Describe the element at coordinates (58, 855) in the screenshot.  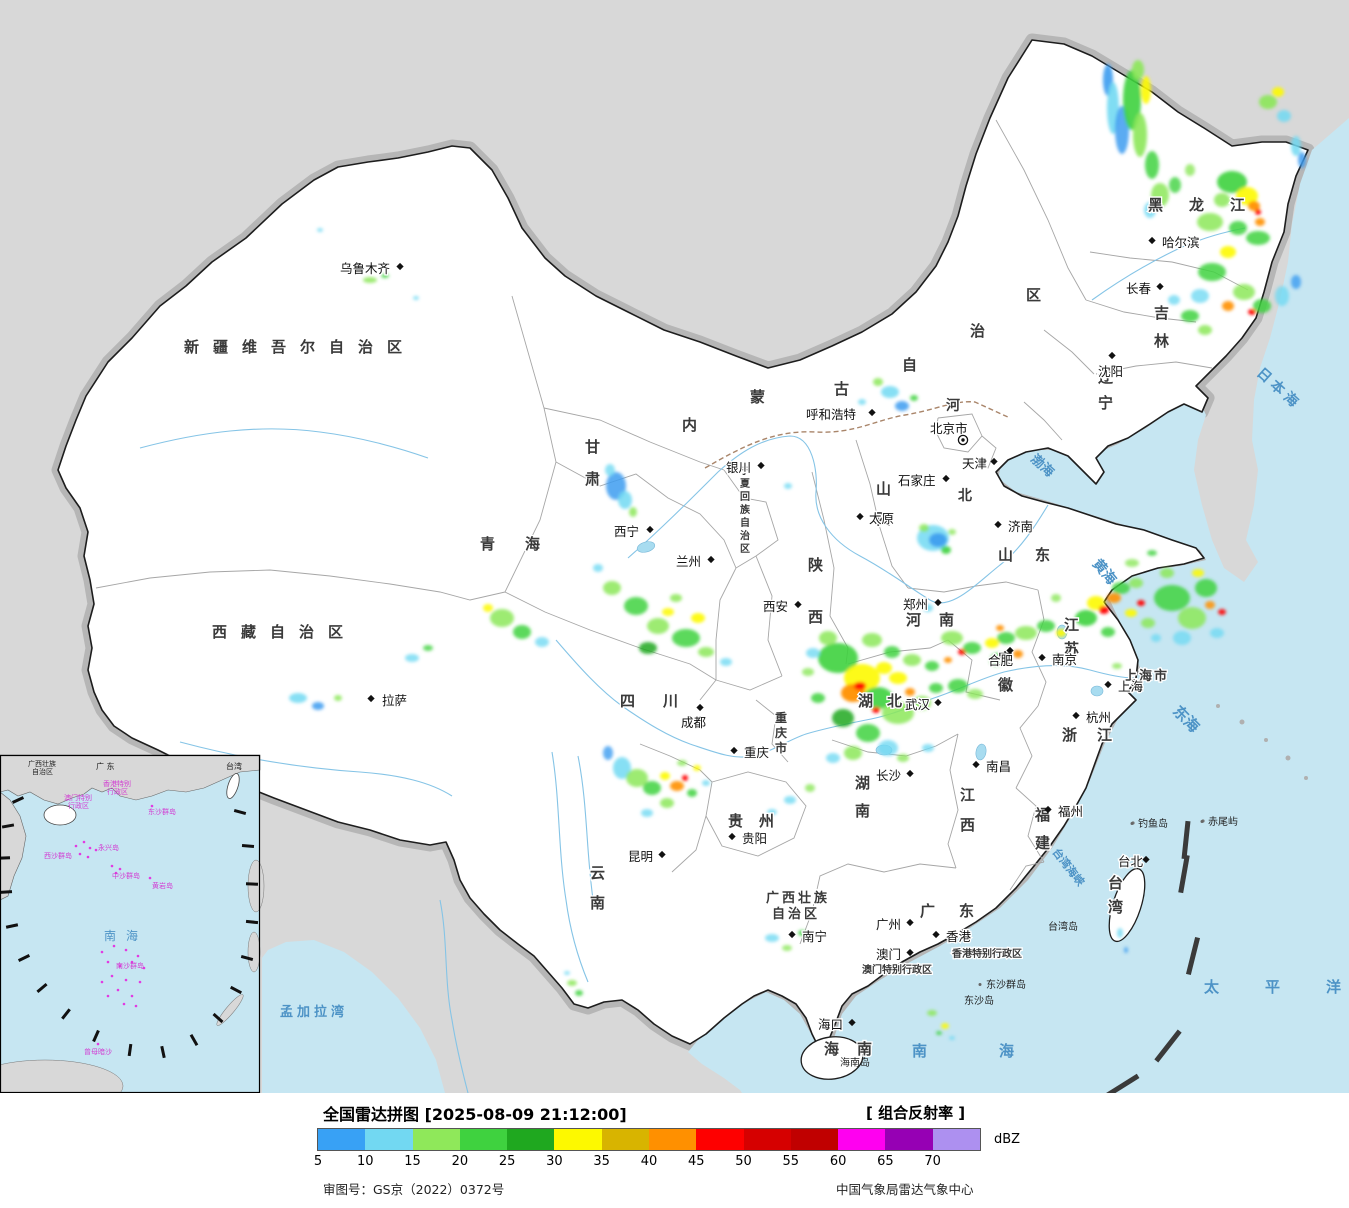
I see `inset-label: 西沙群岛` at that location.